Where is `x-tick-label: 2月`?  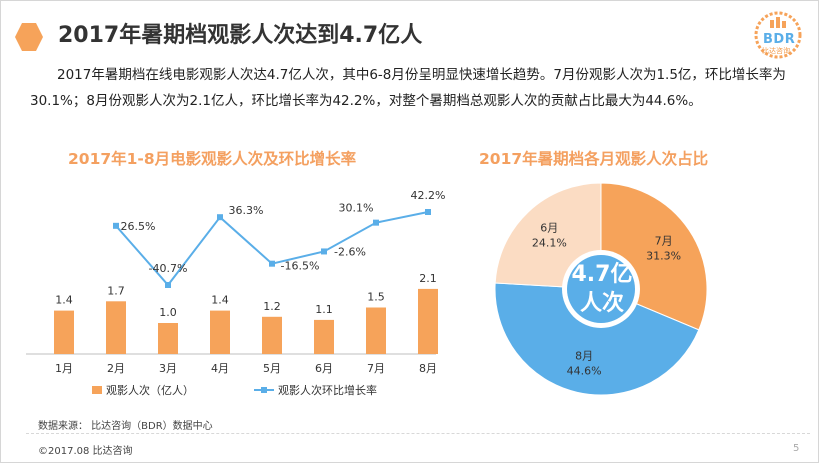 x-tick-label: 2月 is located at coordinates (116, 368).